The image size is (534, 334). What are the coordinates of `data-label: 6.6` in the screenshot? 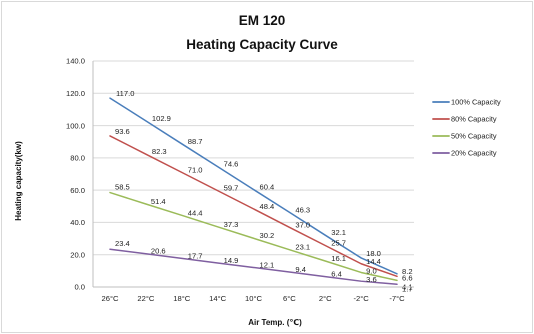 It's located at (407, 277).